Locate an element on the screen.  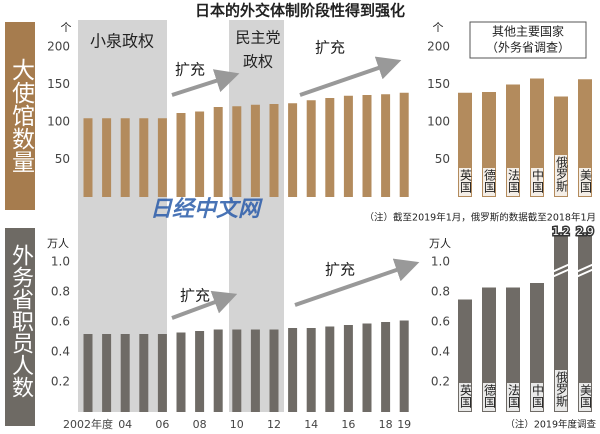
x-tick-label: 美国 is located at coordinates (586, 396).